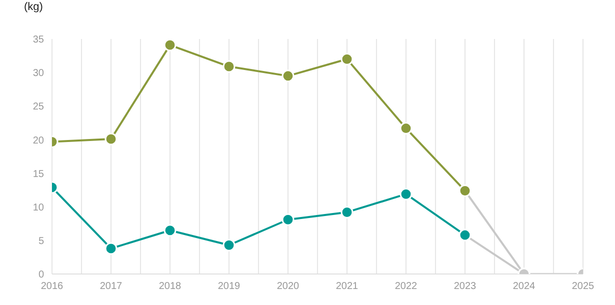  What do you see at coordinates (406, 286) in the screenshot?
I see `x-tick-label: 2022` at bounding box center [406, 286].